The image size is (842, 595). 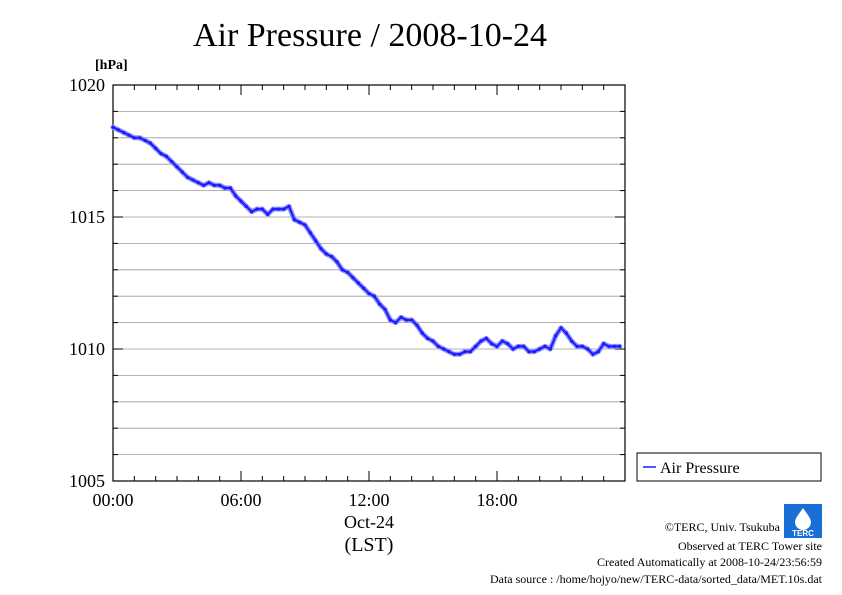 I want to click on water-drop-icon, so click(x=803, y=519).